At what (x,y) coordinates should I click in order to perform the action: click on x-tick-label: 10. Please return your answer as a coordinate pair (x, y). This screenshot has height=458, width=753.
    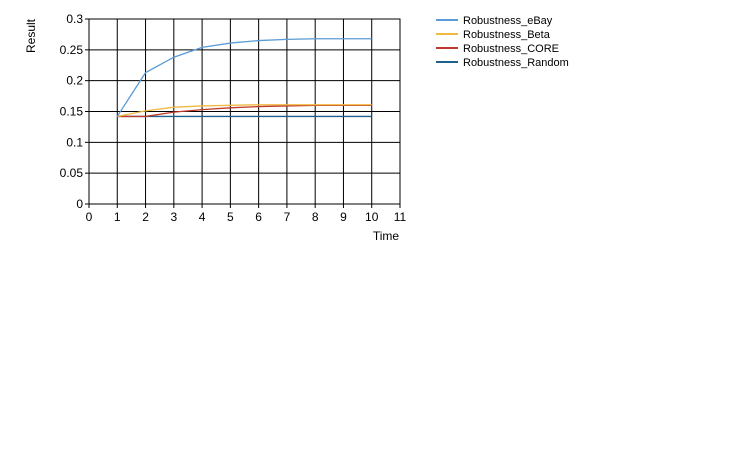
    Looking at the image, I should click on (372, 217).